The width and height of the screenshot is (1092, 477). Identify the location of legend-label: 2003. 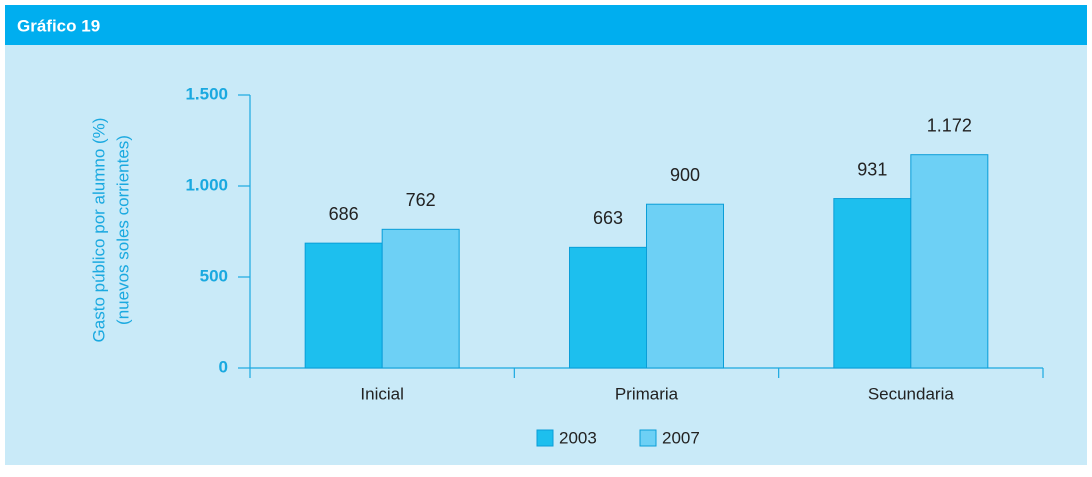
(578, 437).